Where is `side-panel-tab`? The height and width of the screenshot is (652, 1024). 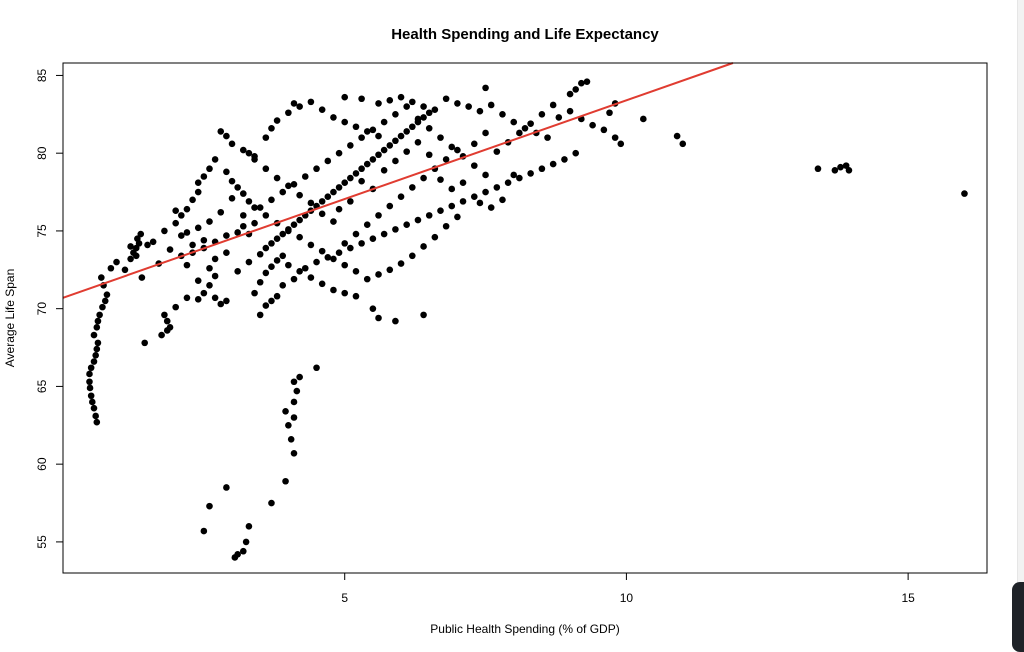 side-panel-tab is located at coordinates (1018, 617).